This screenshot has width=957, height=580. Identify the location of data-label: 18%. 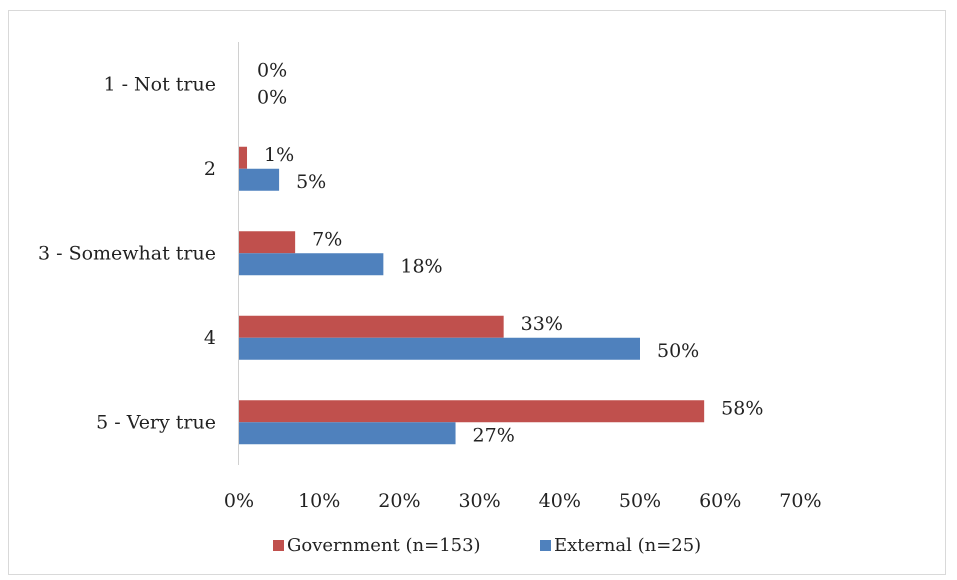
(421, 266).